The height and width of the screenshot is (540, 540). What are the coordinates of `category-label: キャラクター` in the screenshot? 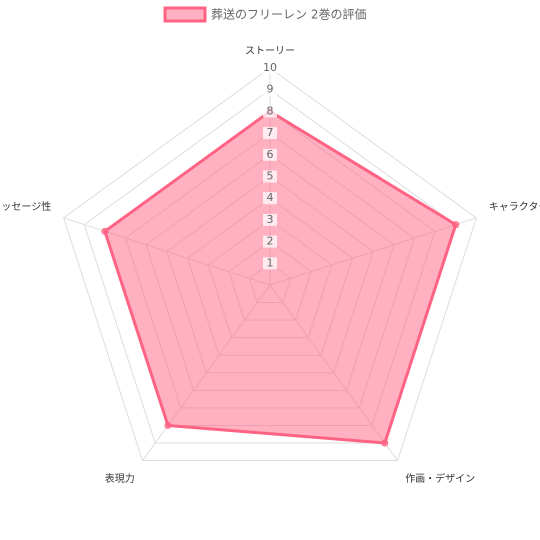 It's located at (514, 207).